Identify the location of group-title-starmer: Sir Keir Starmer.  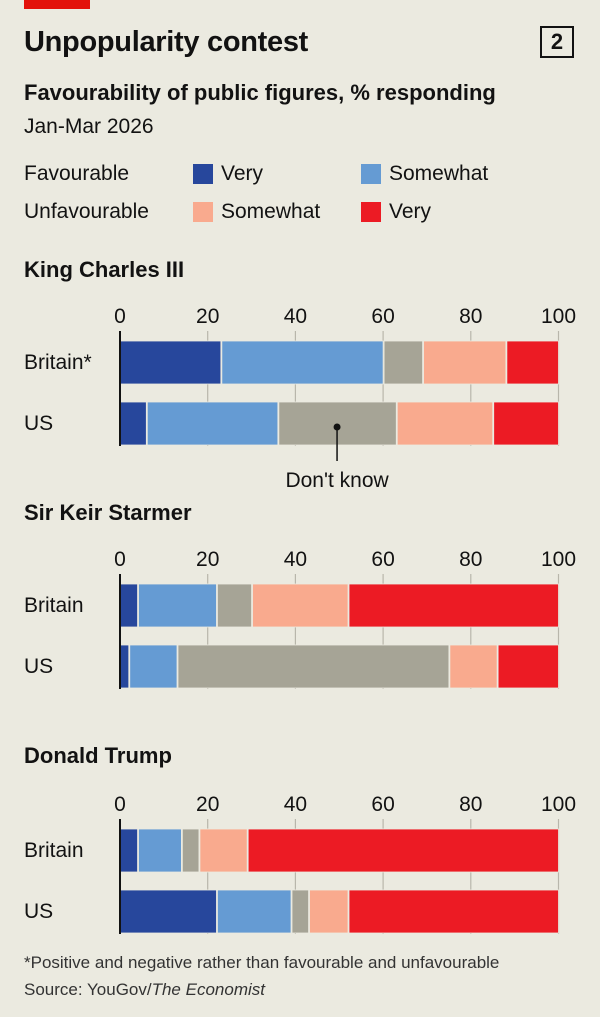
(108, 512).